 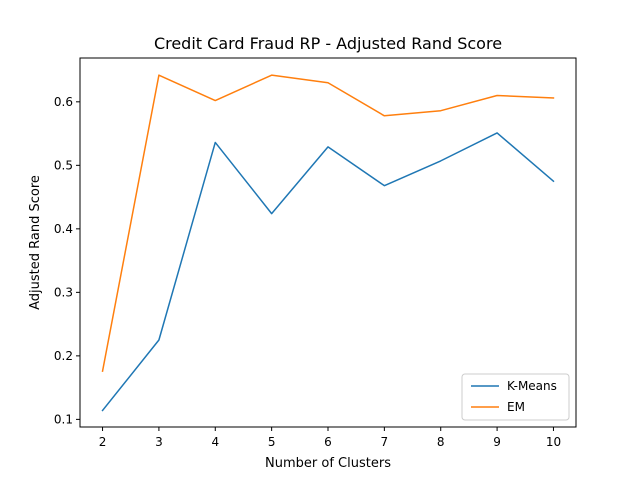 I want to click on y-tick-label: 0.4, so click(x=63, y=229).